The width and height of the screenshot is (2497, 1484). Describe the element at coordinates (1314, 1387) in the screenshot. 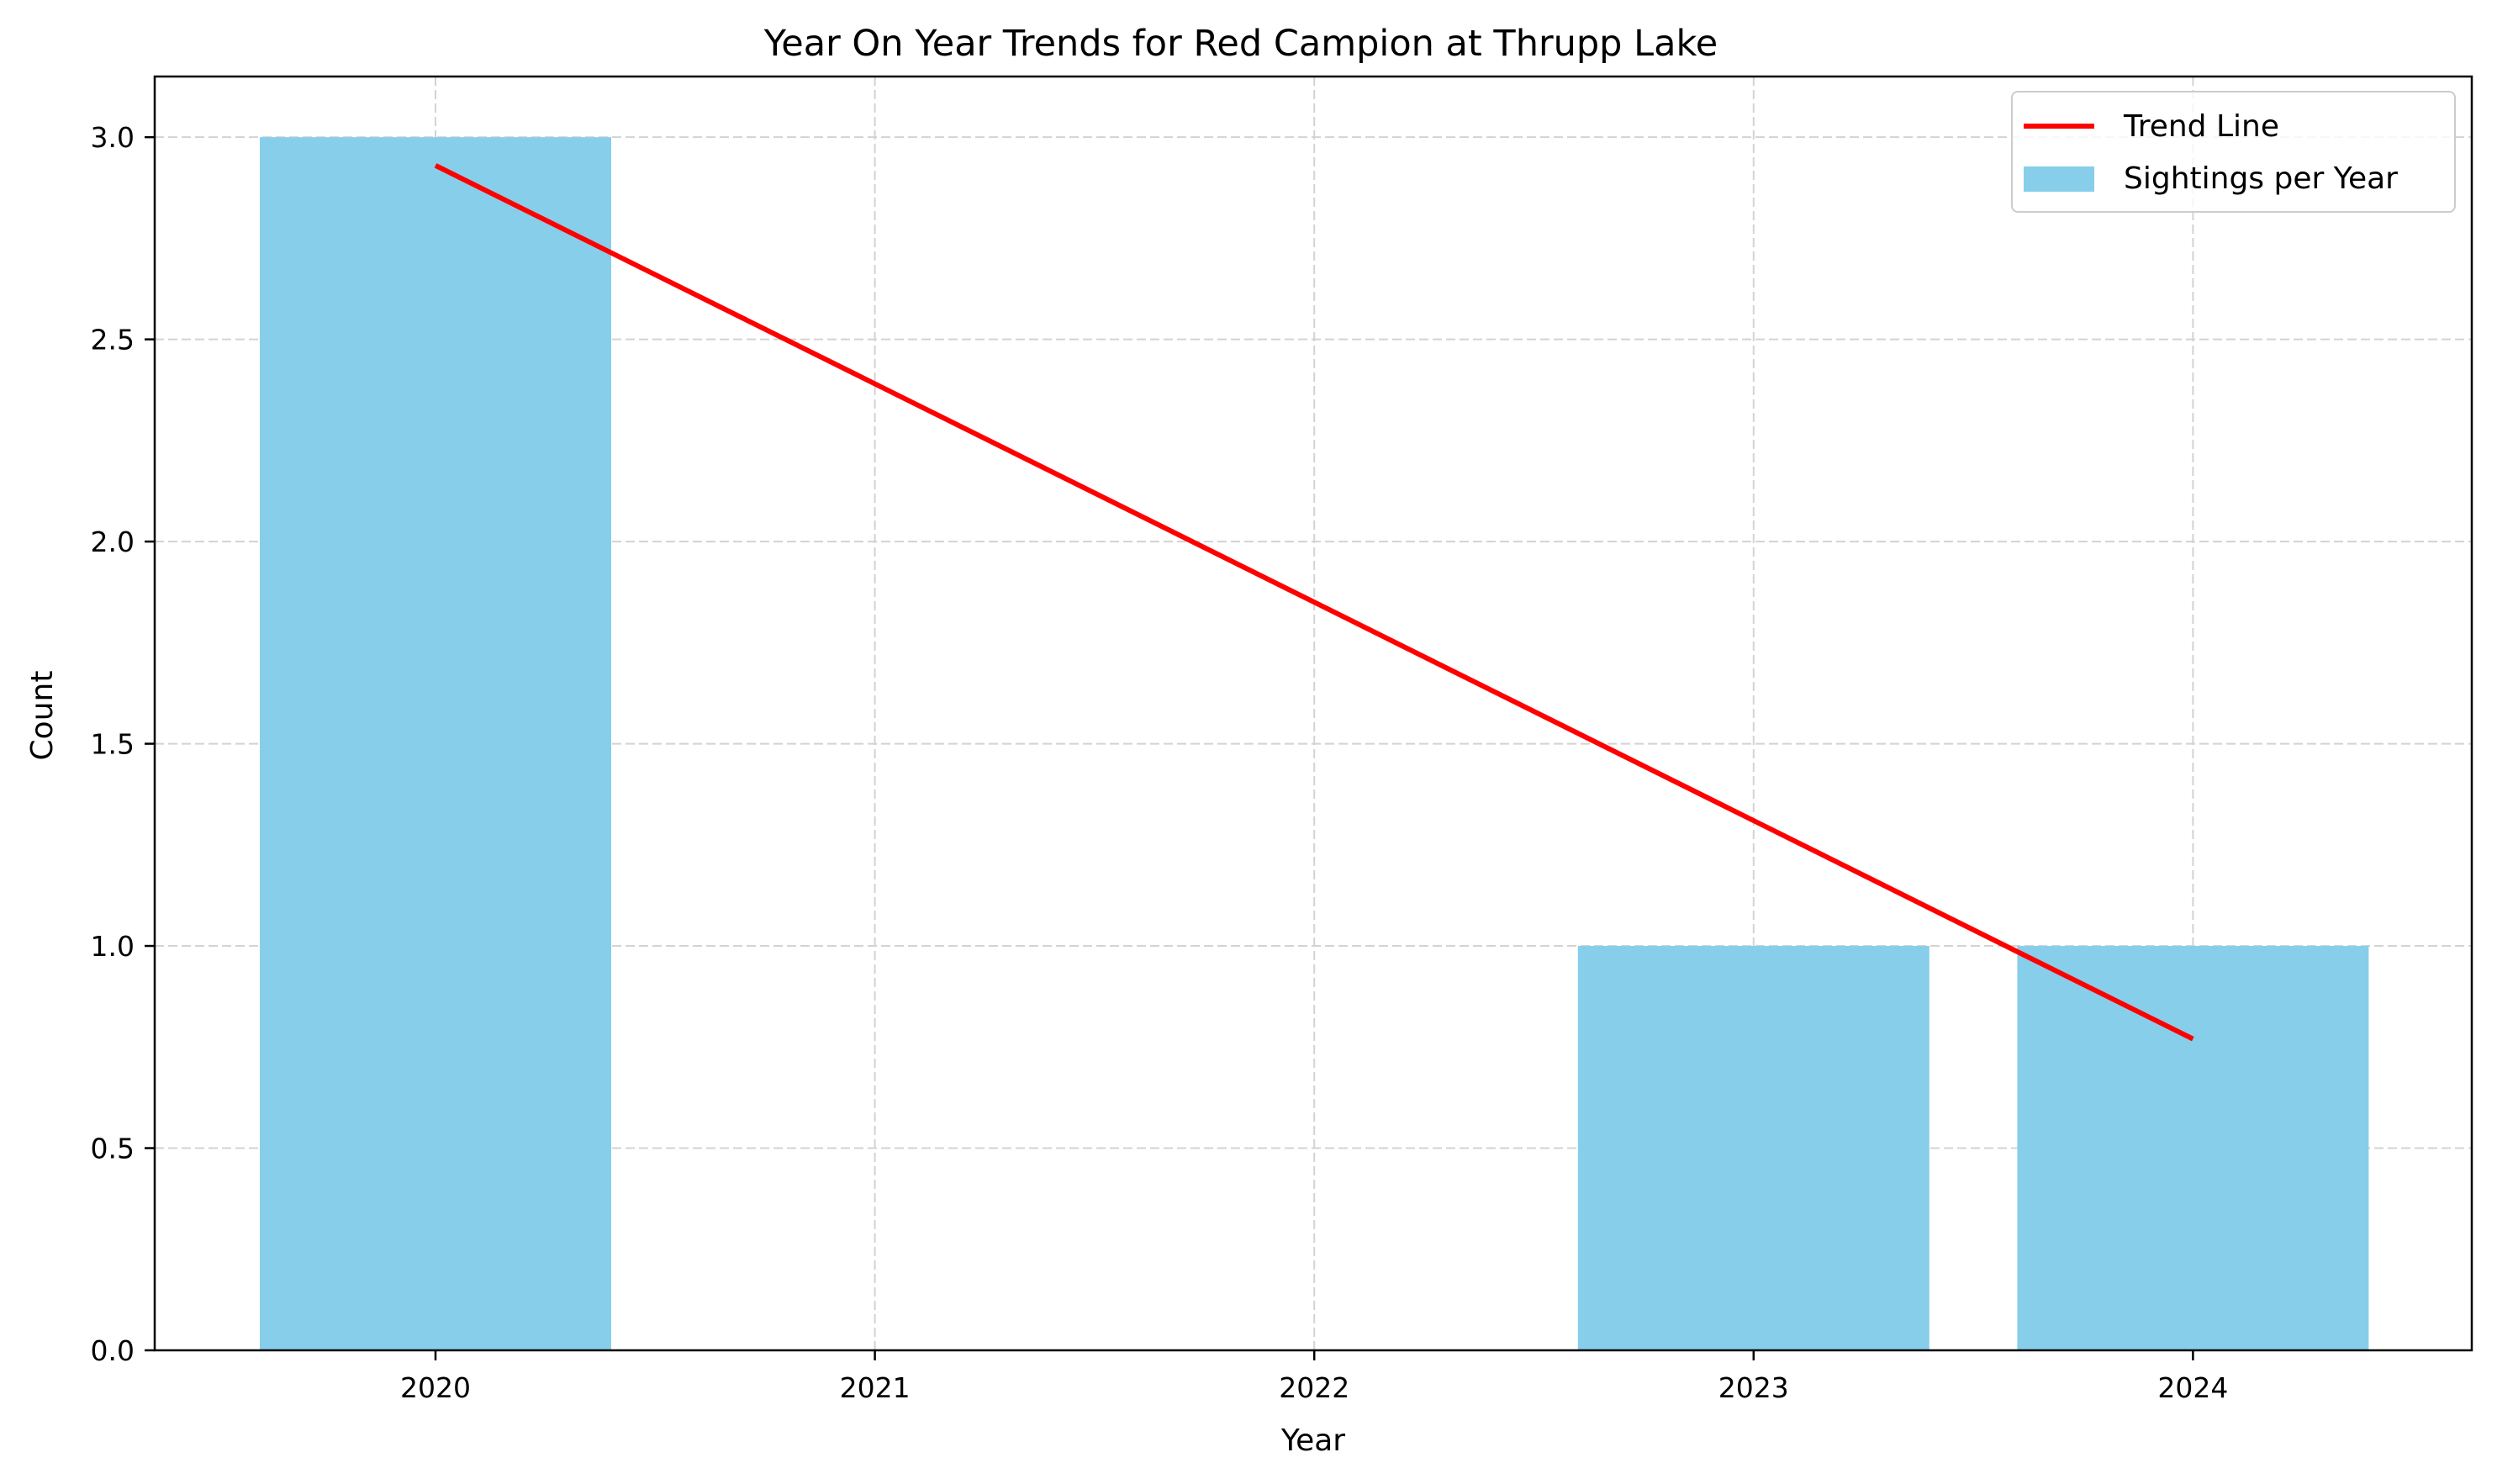

I see `x-tick-label: 2022` at that location.